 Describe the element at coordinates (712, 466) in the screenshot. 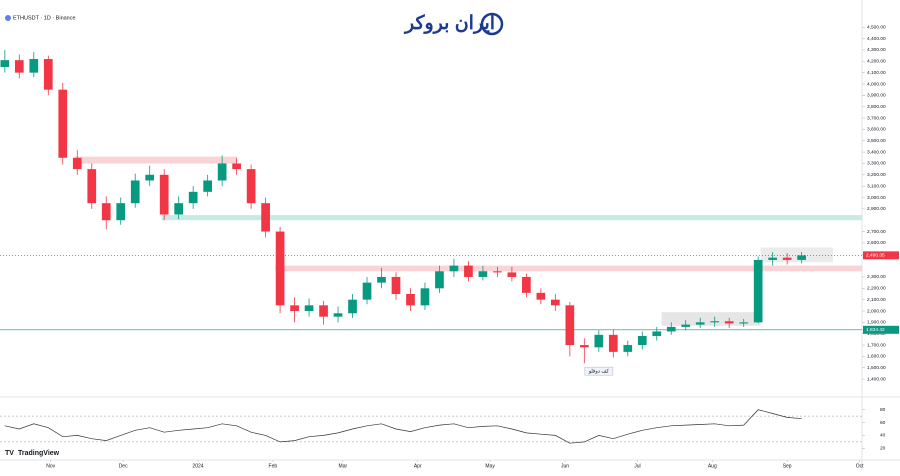

I see `x-tick-label: Aug` at that location.